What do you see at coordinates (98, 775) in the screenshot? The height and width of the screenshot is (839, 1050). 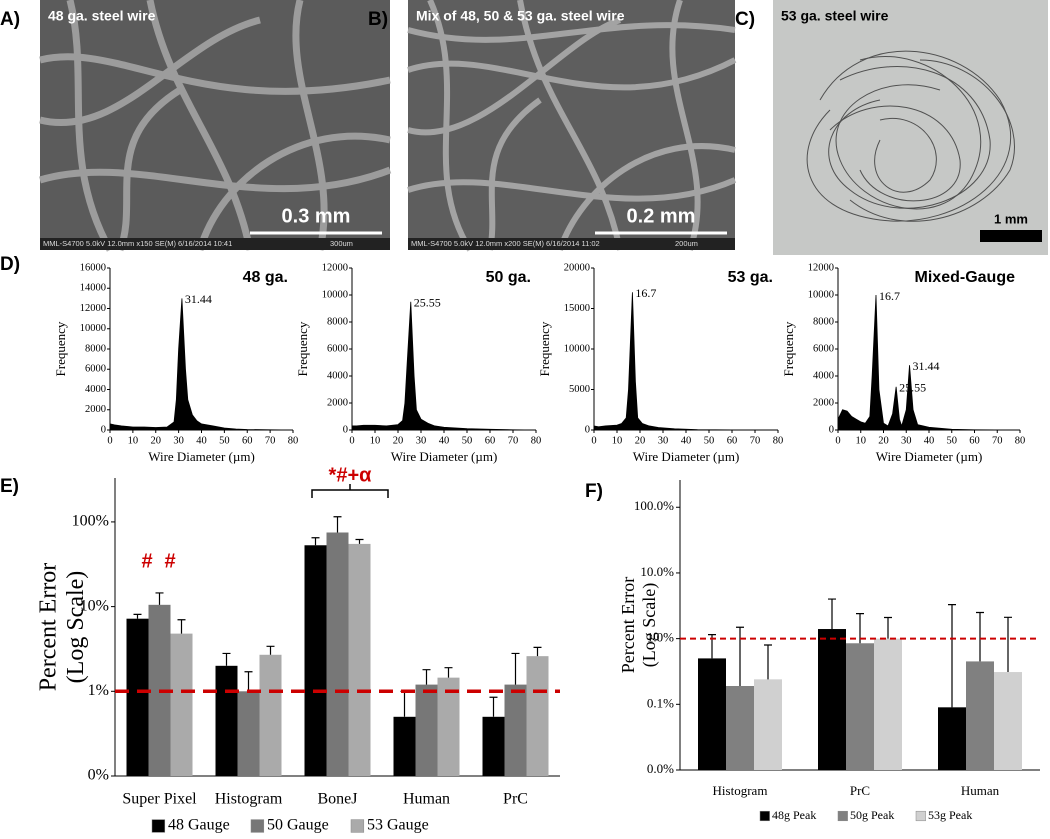 I see `y-tick-label: 0%` at bounding box center [98, 775].